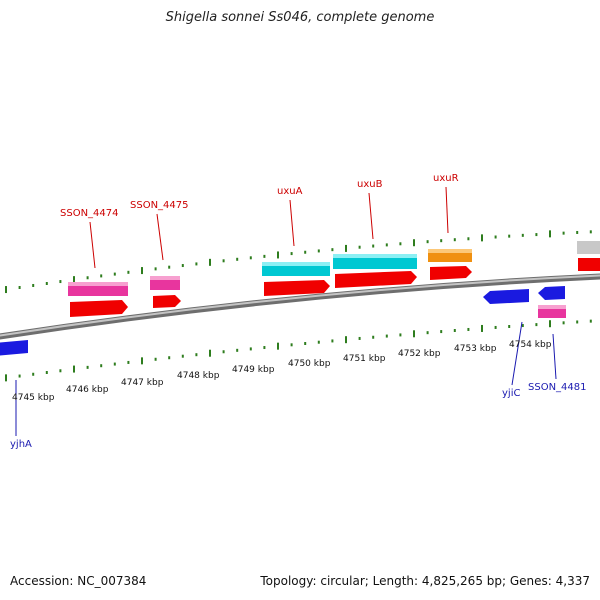  I want to click on scale-tick-label: 4751 kbp, so click(364, 359).